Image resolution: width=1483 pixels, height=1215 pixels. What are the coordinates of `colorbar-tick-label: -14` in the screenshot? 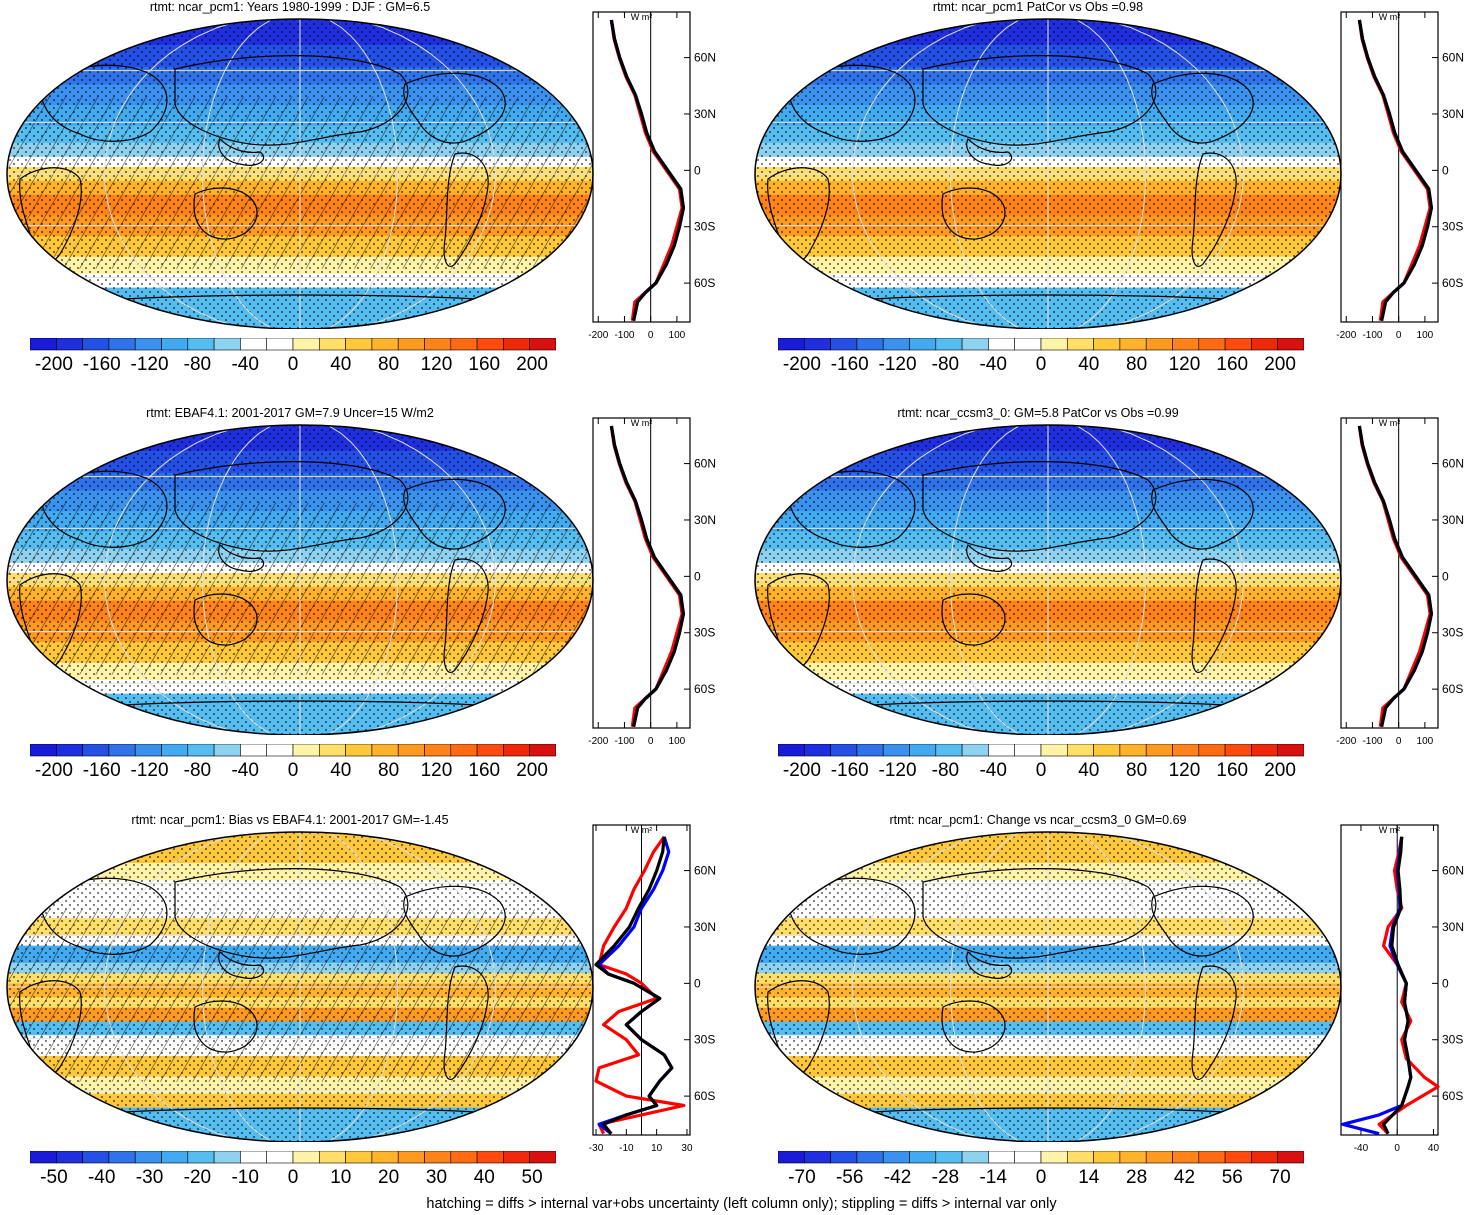 It's located at (993, 1177).